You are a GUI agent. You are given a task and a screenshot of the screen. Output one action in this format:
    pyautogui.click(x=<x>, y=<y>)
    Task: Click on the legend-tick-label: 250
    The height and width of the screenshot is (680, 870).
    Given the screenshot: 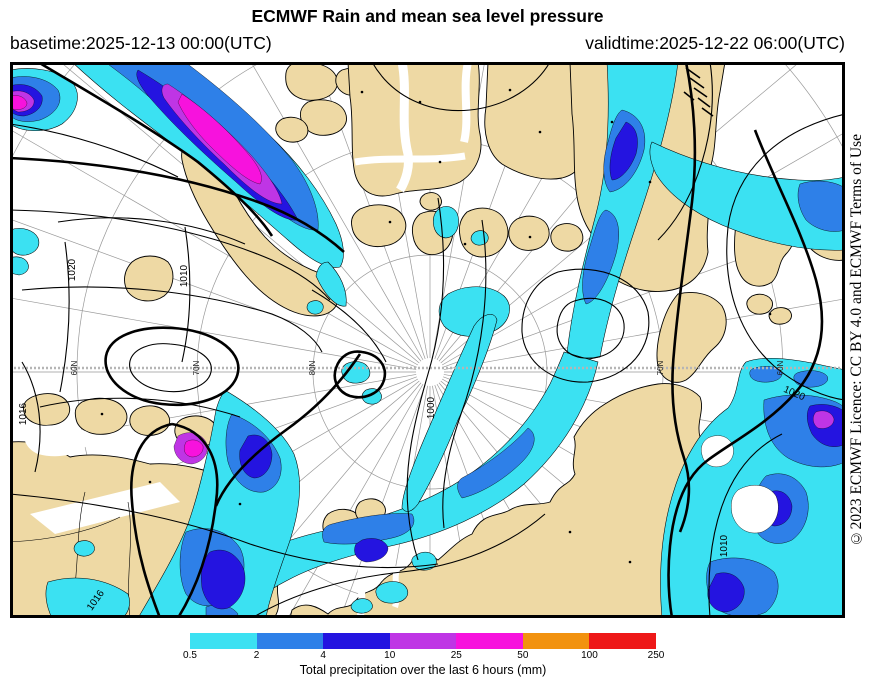 What is the action you would take?
    pyautogui.click(x=656, y=655)
    